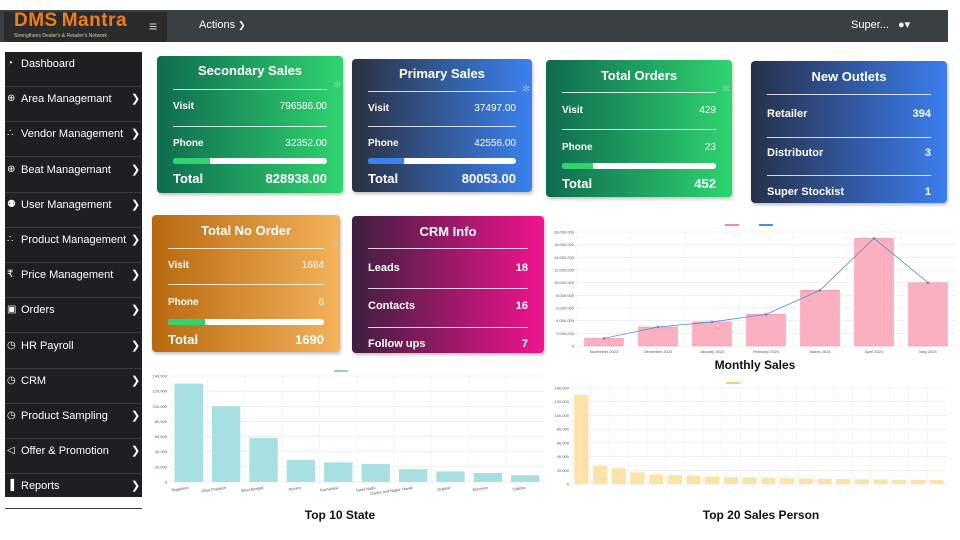 Image resolution: width=960 pixels, height=540 pixels. What do you see at coordinates (341, 371) in the screenshot?
I see `legend-swatch` at bounding box center [341, 371].